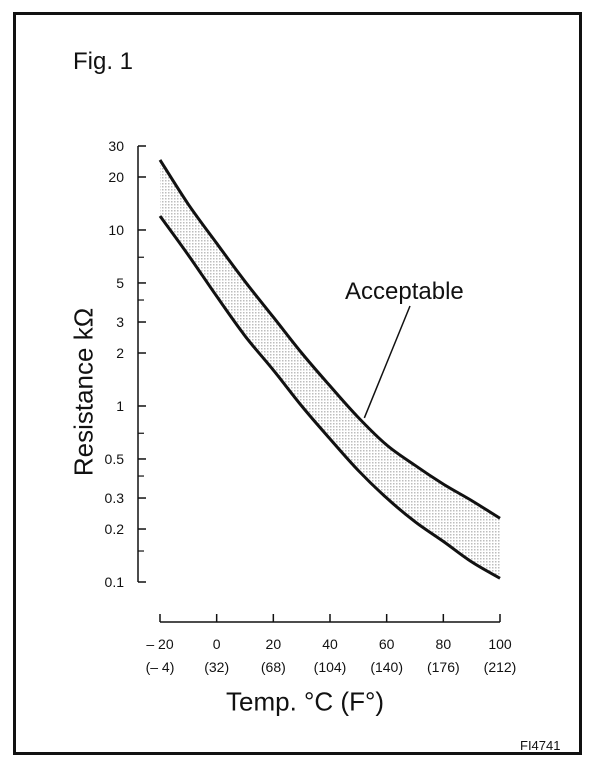 This screenshot has height=774, width=608. What do you see at coordinates (116, 177) in the screenshot?
I see `y-tick-label: 20` at bounding box center [116, 177].